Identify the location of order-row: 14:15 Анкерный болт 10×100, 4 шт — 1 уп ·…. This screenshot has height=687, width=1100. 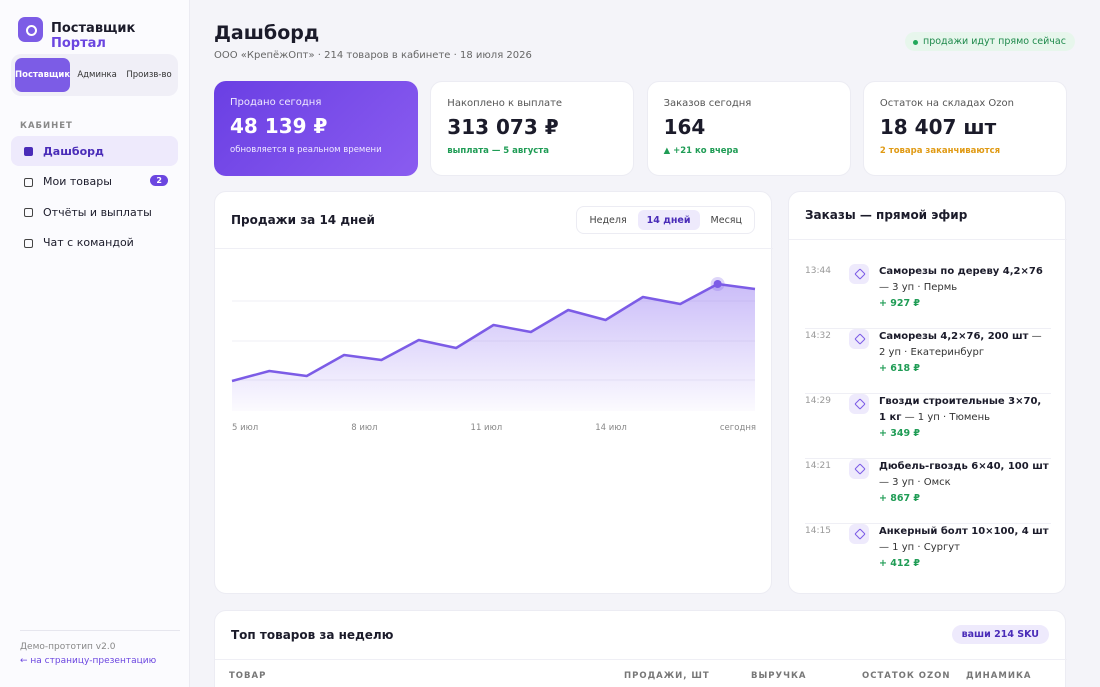
(928, 556).